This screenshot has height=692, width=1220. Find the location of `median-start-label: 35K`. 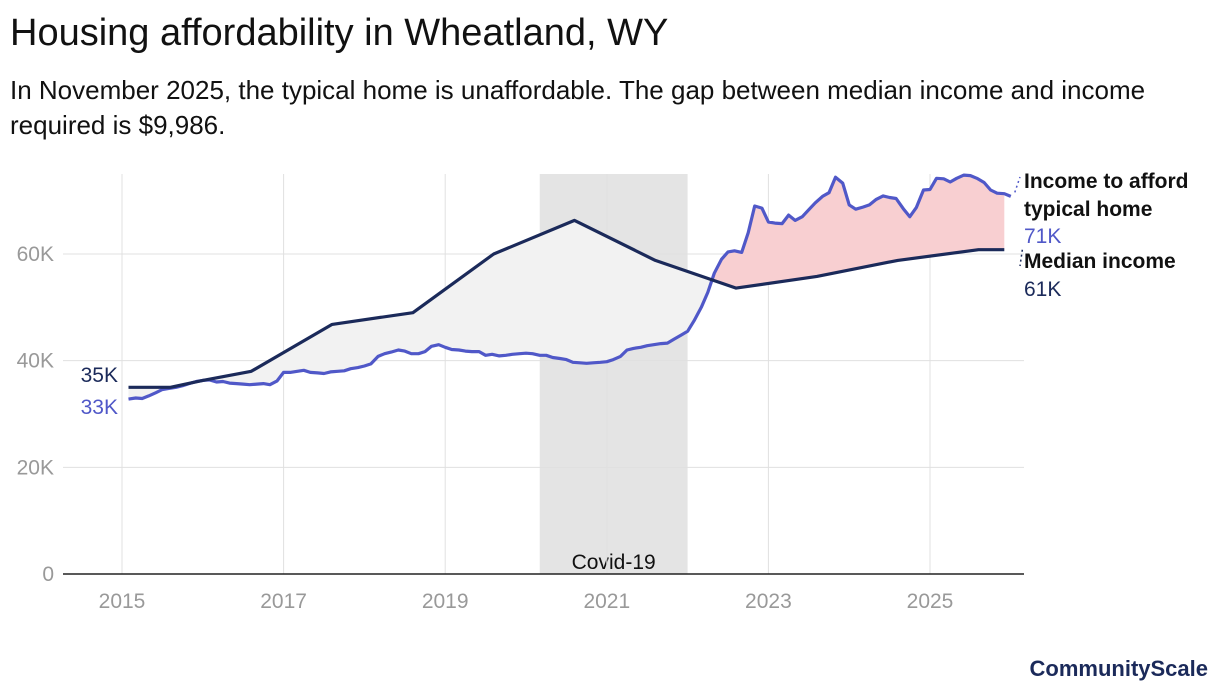

median-start-label: 35K is located at coordinates (99, 375).